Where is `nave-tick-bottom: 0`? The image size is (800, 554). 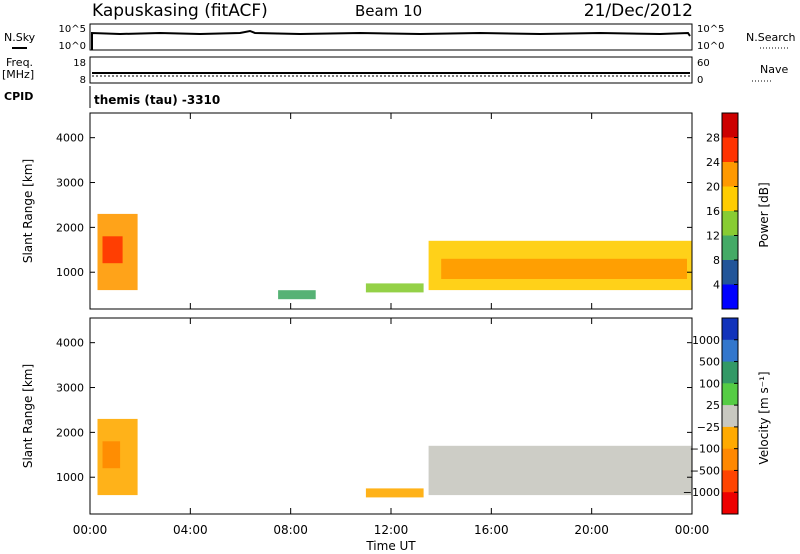 nave-tick-bottom: 0 is located at coordinates (700, 80).